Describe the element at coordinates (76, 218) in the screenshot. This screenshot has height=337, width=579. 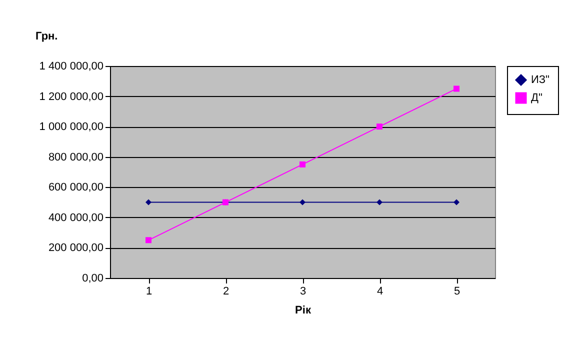
I see `y-tick-label: 400 000,00` at that location.